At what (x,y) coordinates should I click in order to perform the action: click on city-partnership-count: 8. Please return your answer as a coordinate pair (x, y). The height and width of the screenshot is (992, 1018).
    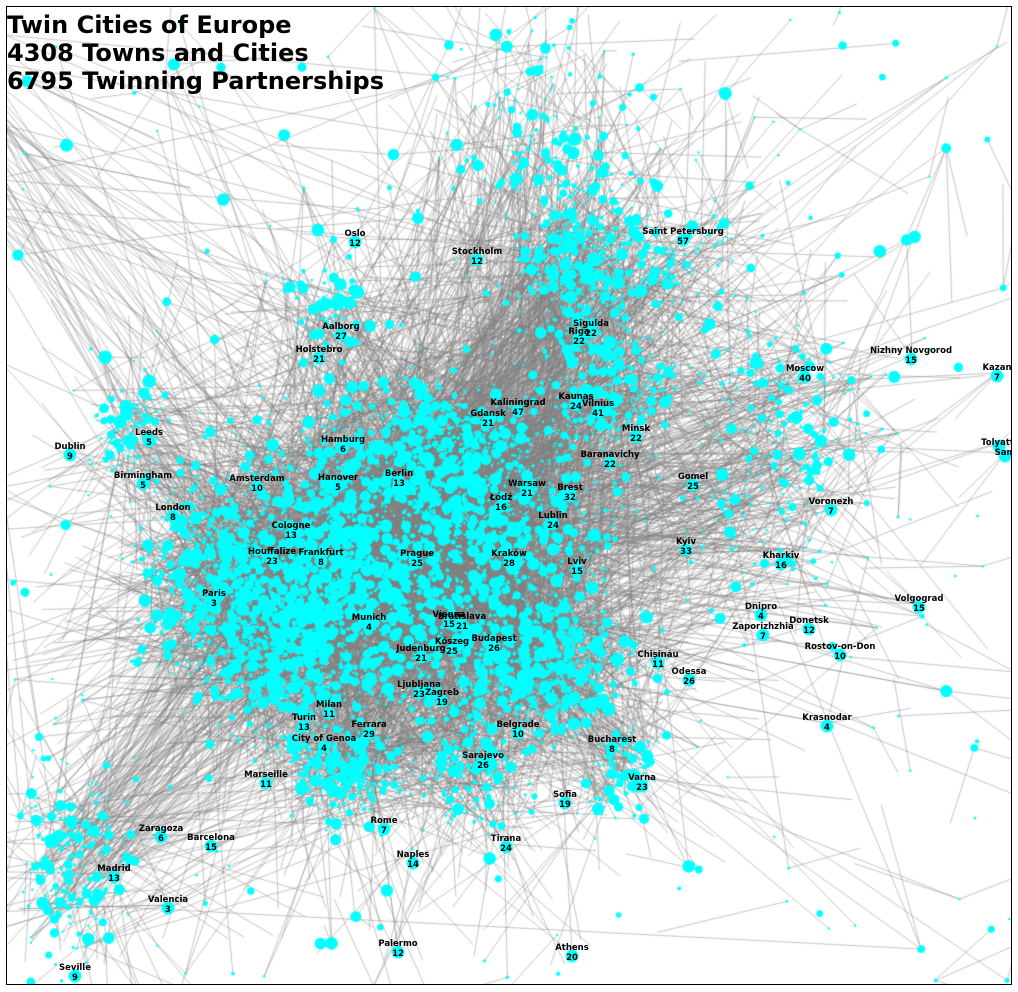
    Looking at the image, I should click on (612, 750).